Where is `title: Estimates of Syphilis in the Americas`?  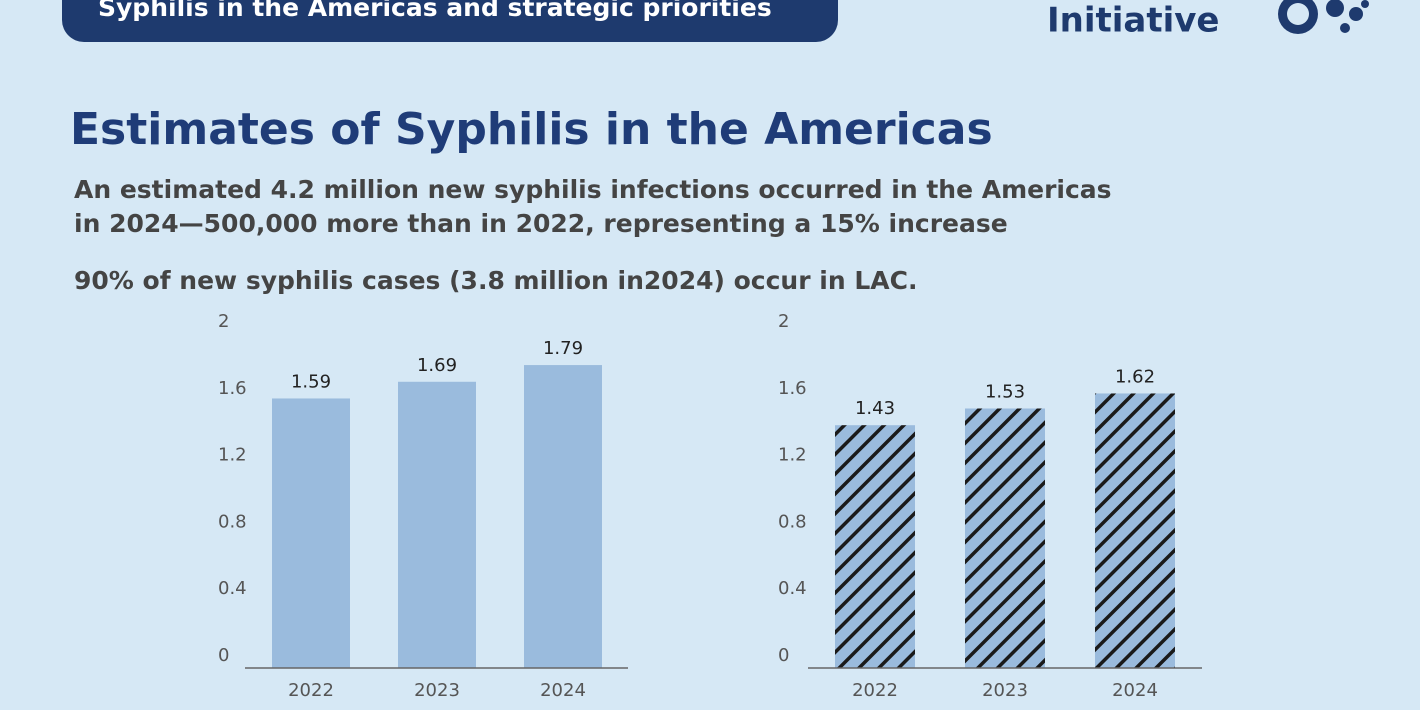
title: Estimates of Syphilis in the Americas is located at coordinates (531, 129).